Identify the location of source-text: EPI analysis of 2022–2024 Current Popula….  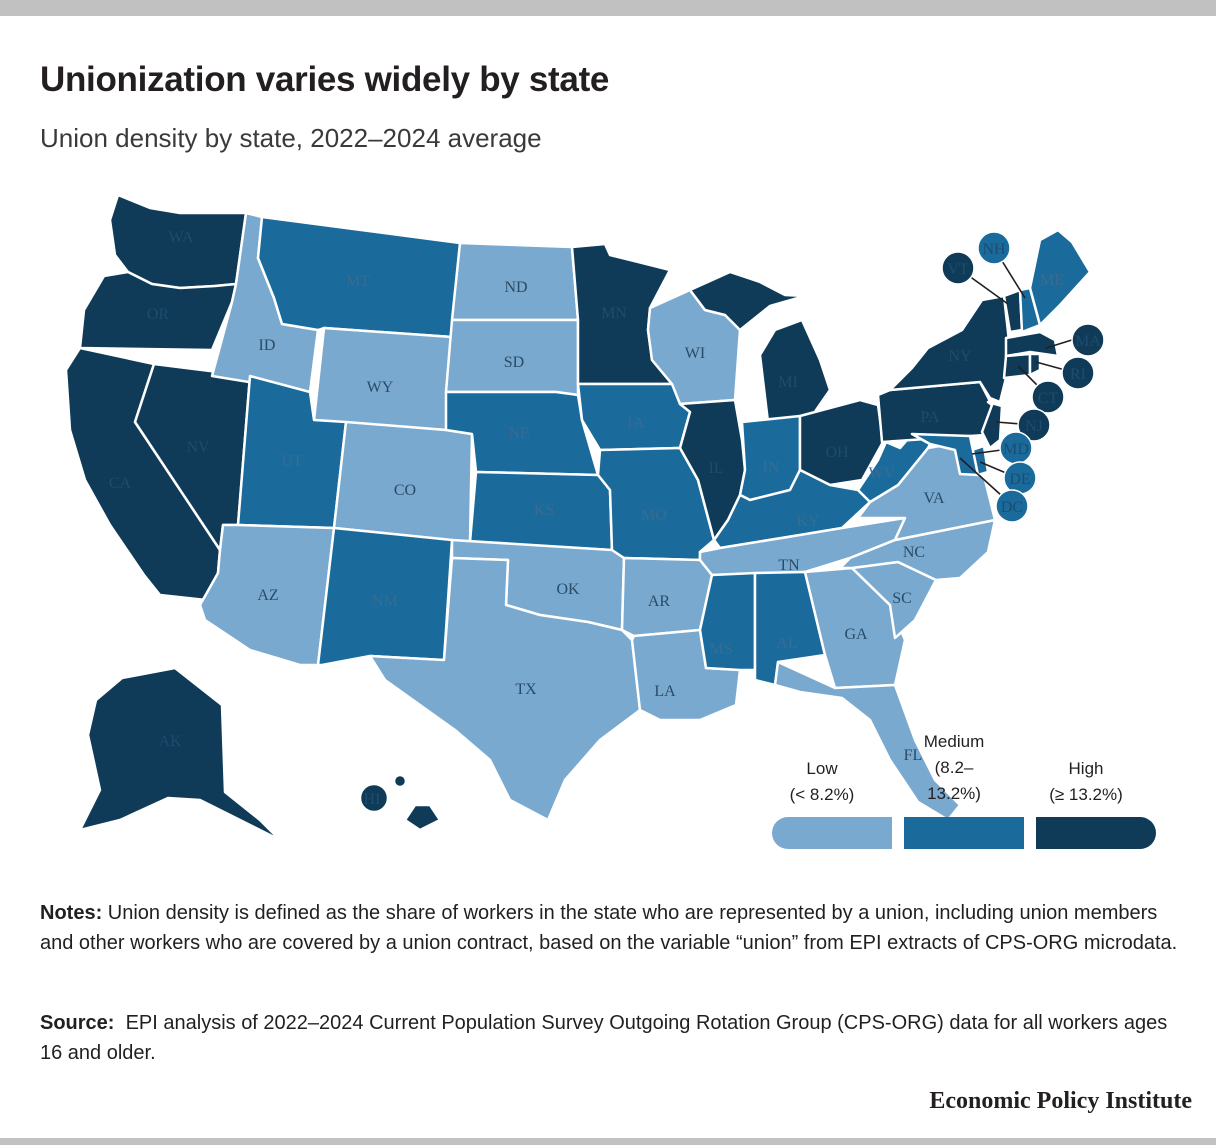
(606, 1038).